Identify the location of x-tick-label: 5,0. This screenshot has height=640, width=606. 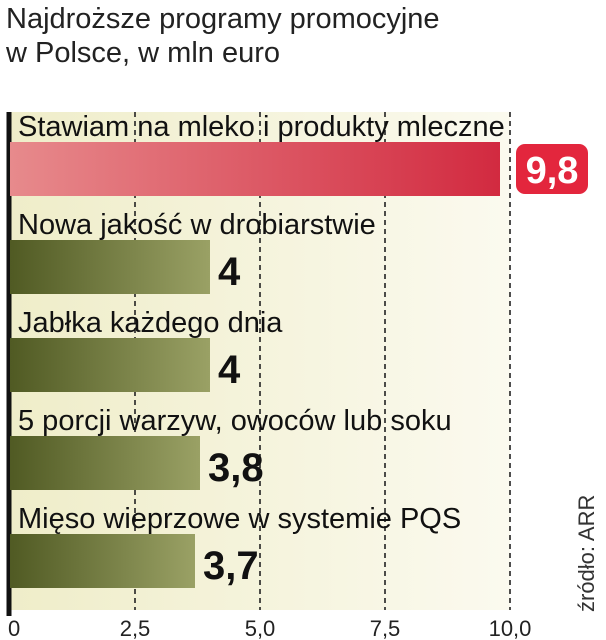
(260, 628).